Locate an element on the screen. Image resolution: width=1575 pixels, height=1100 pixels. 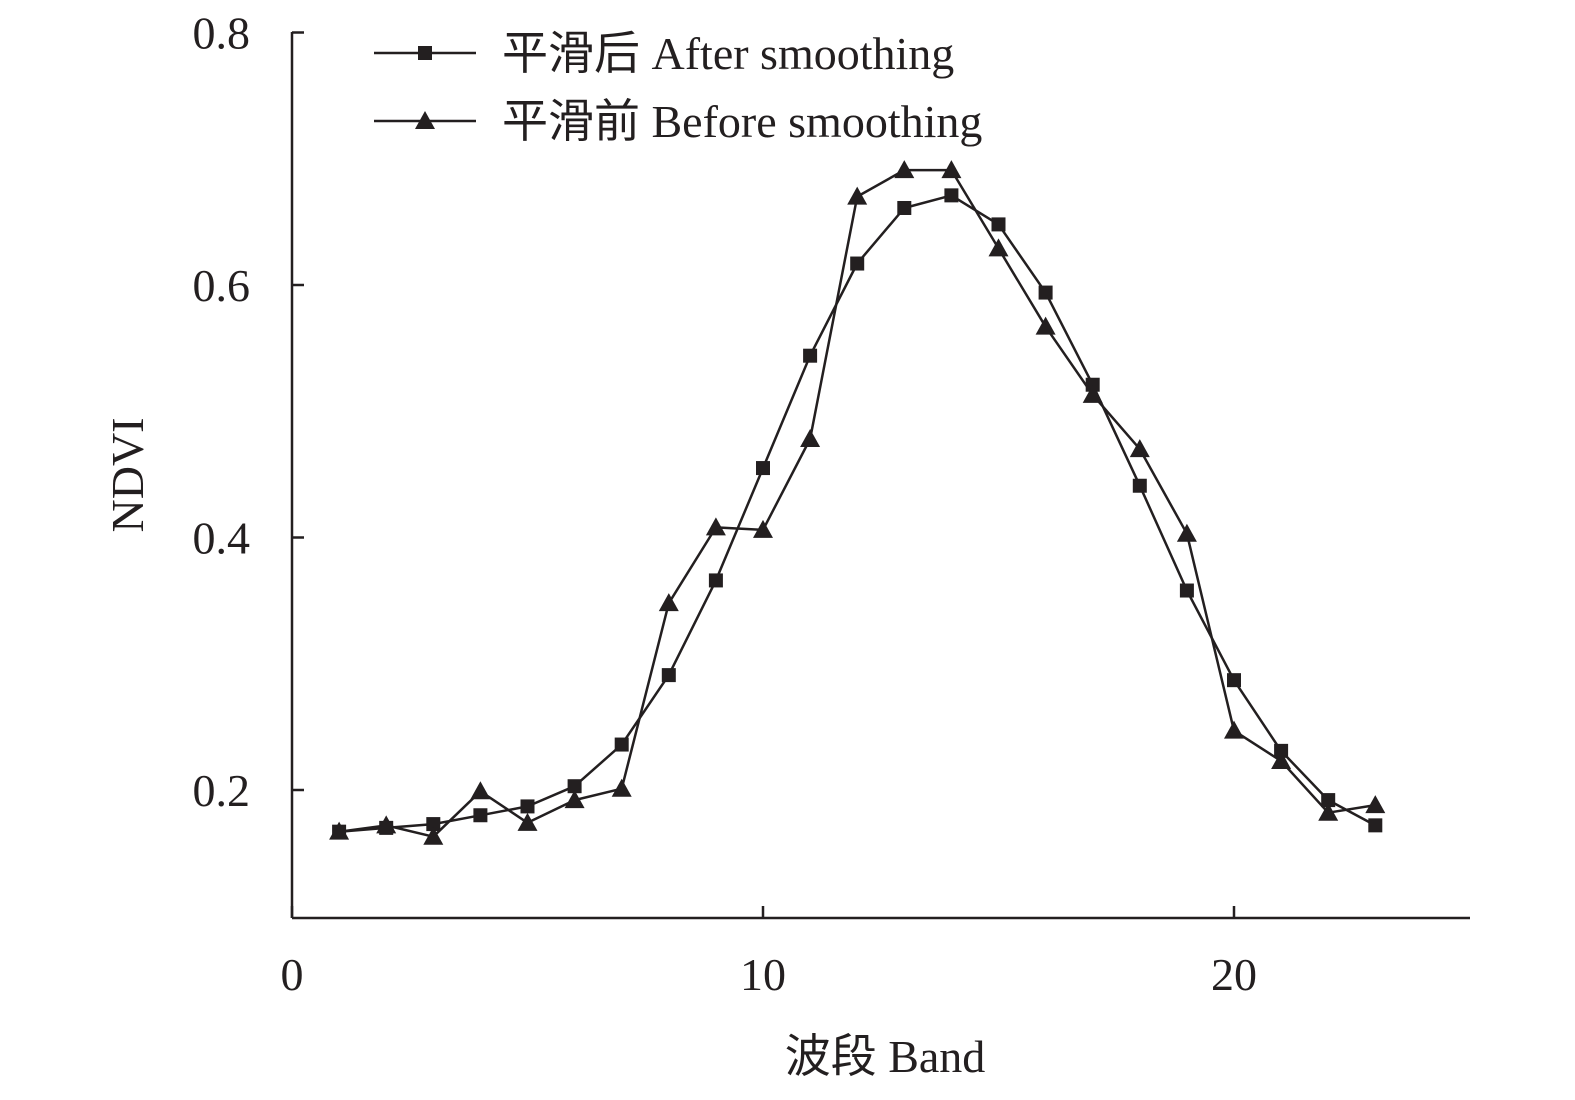
y-axis-title: NDVI is located at coordinates (127, 475).